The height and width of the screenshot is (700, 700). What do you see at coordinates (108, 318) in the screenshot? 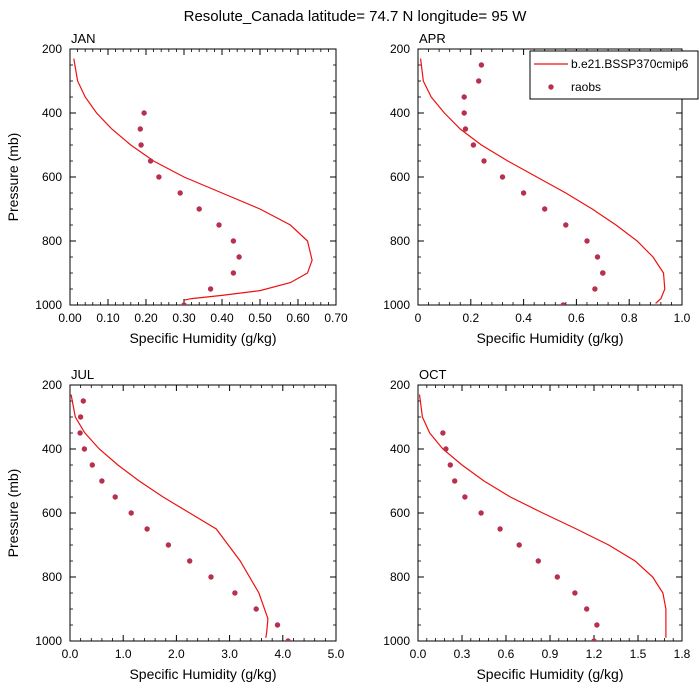
I see `x-tick-label: 0.10` at bounding box center [108, 318].